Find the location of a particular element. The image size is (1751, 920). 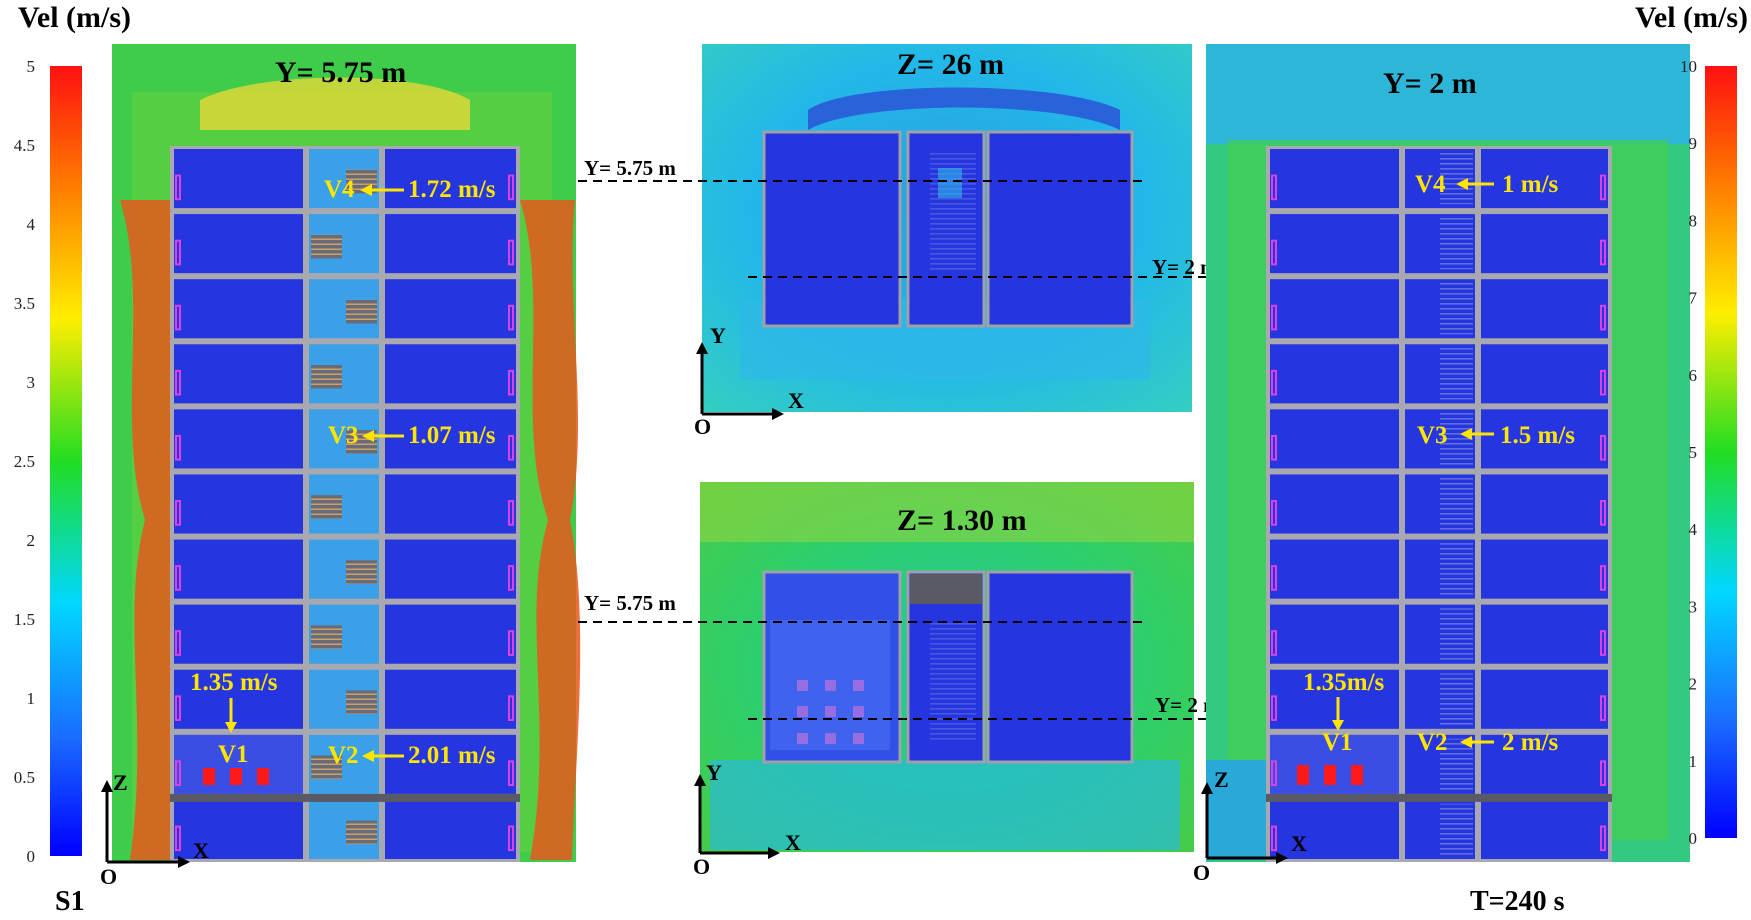

colorbar-tick-label: 2 is located at coordinates (1693, 684).